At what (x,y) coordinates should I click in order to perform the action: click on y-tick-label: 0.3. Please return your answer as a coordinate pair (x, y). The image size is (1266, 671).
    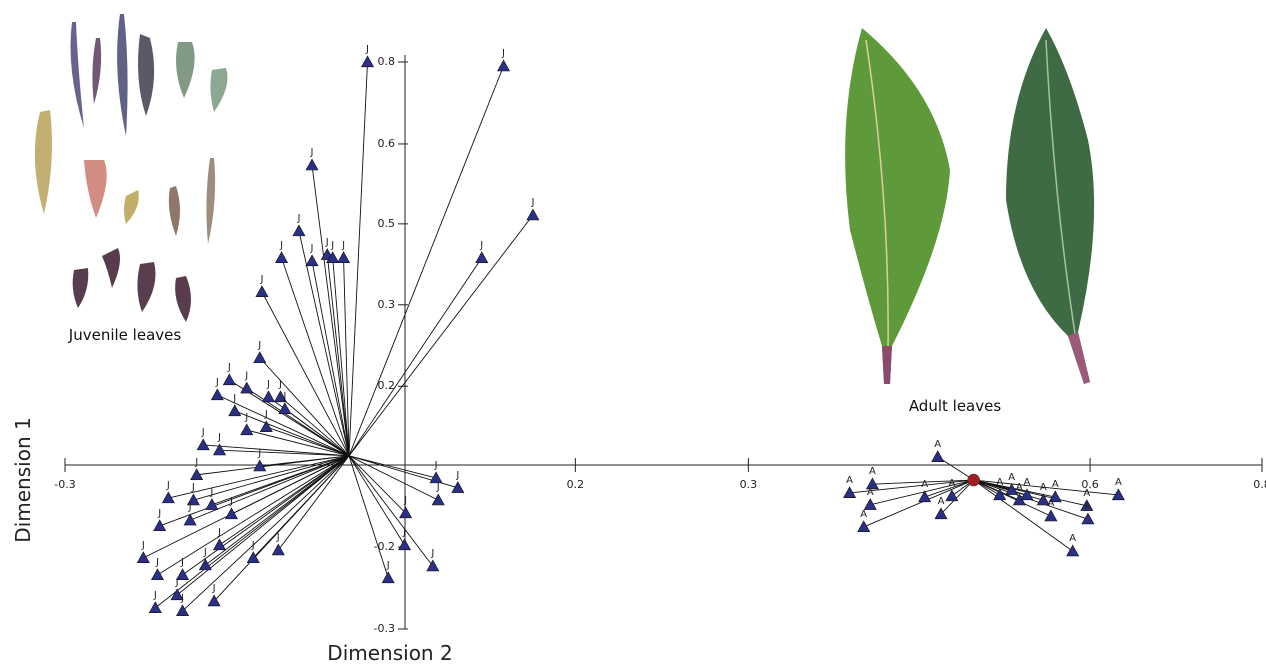
    Looking at the image, I should click on (387, 304).